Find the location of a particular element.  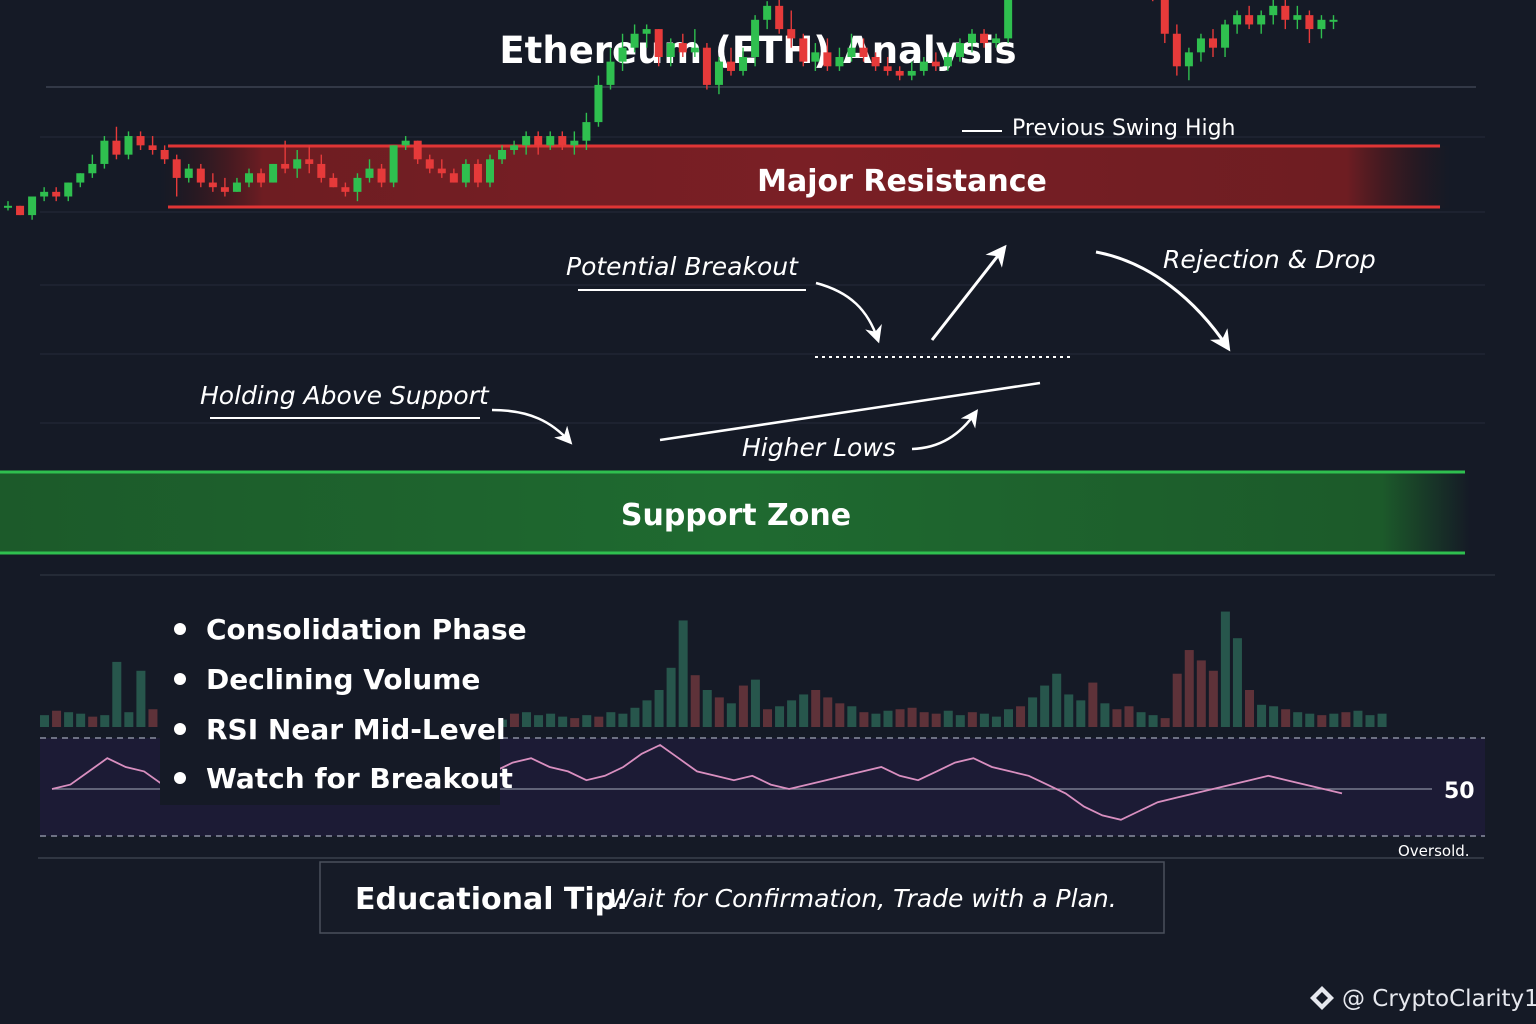

breakout-arrow is located at coordinates (848, 312).